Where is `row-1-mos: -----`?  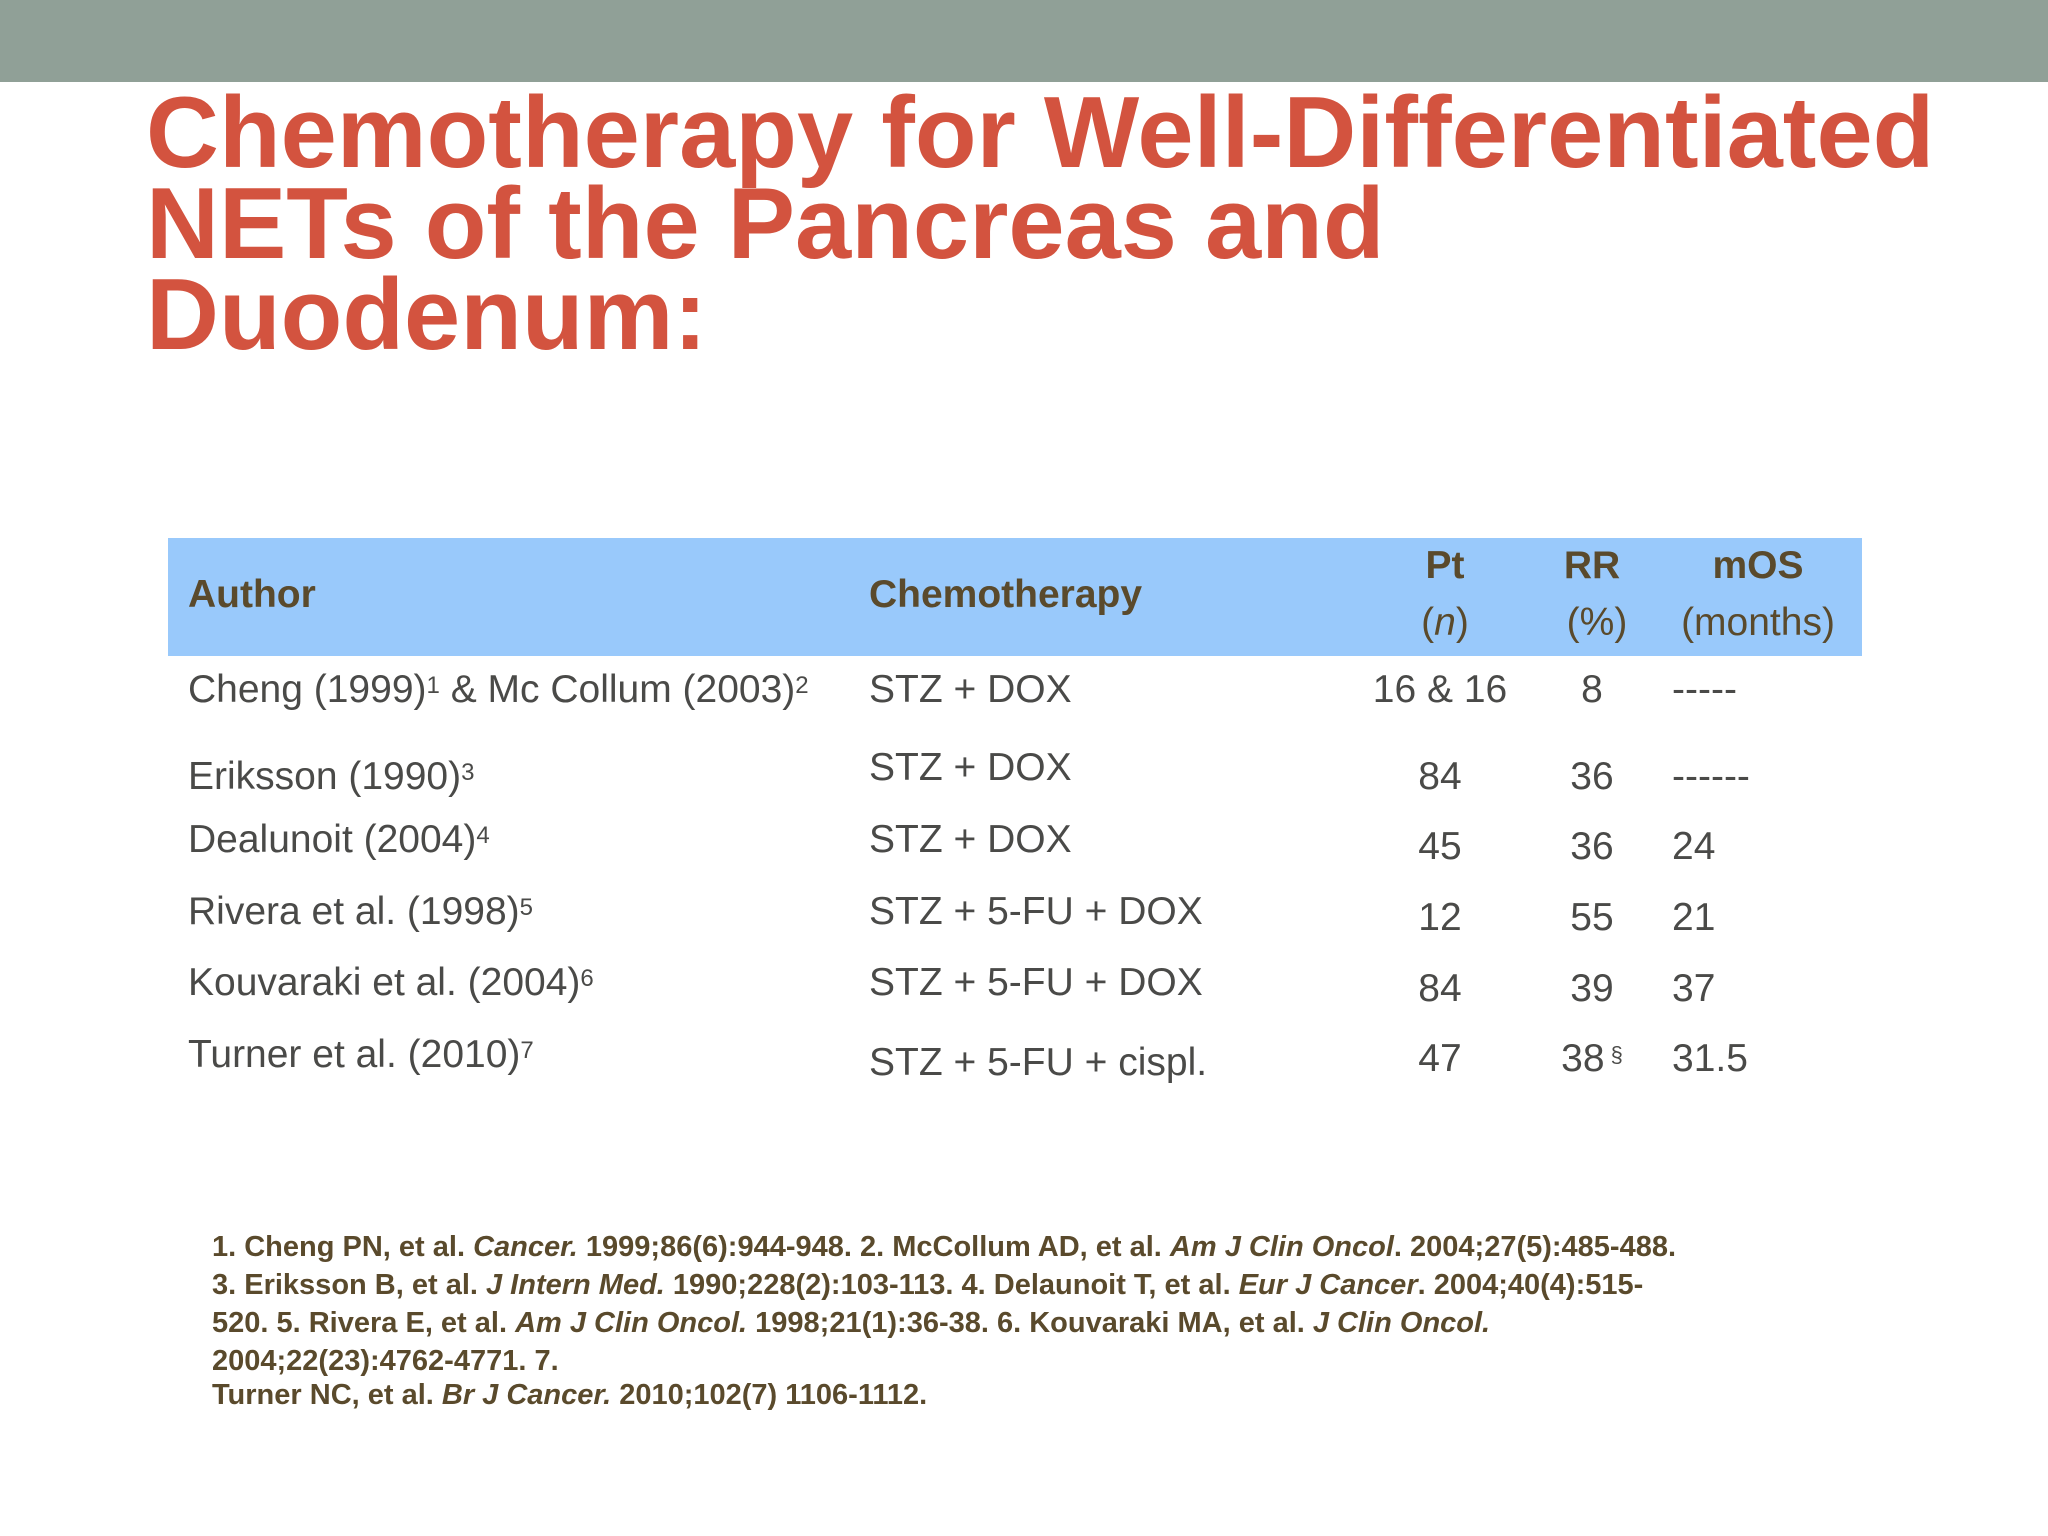 row-1-mos: ----- is located at coordinates (1704, 689).